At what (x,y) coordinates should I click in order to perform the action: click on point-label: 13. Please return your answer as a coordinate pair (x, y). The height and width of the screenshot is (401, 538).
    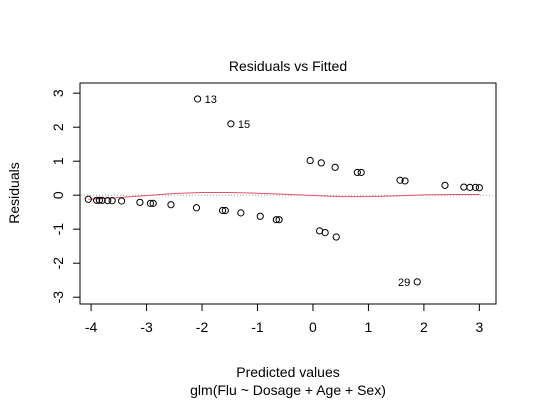
    Looking at the image, I should click on (211, 100).